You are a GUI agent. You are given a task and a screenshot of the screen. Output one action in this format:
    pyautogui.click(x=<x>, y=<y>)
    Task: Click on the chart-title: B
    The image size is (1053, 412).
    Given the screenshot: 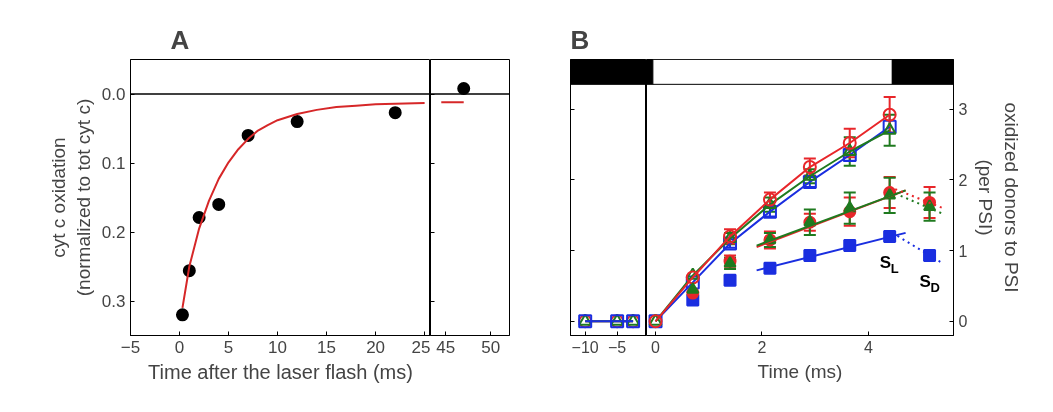 What is the action you would take?
    pyautogui.click(x=580, y=39)
    